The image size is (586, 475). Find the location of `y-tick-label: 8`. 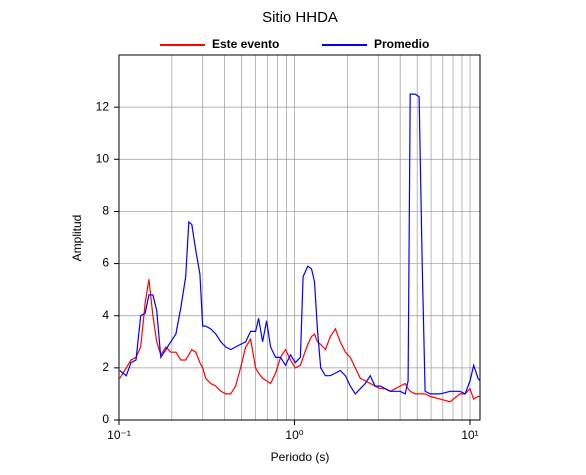

y-tick-label: 8 is located at coordinates (105, 211).